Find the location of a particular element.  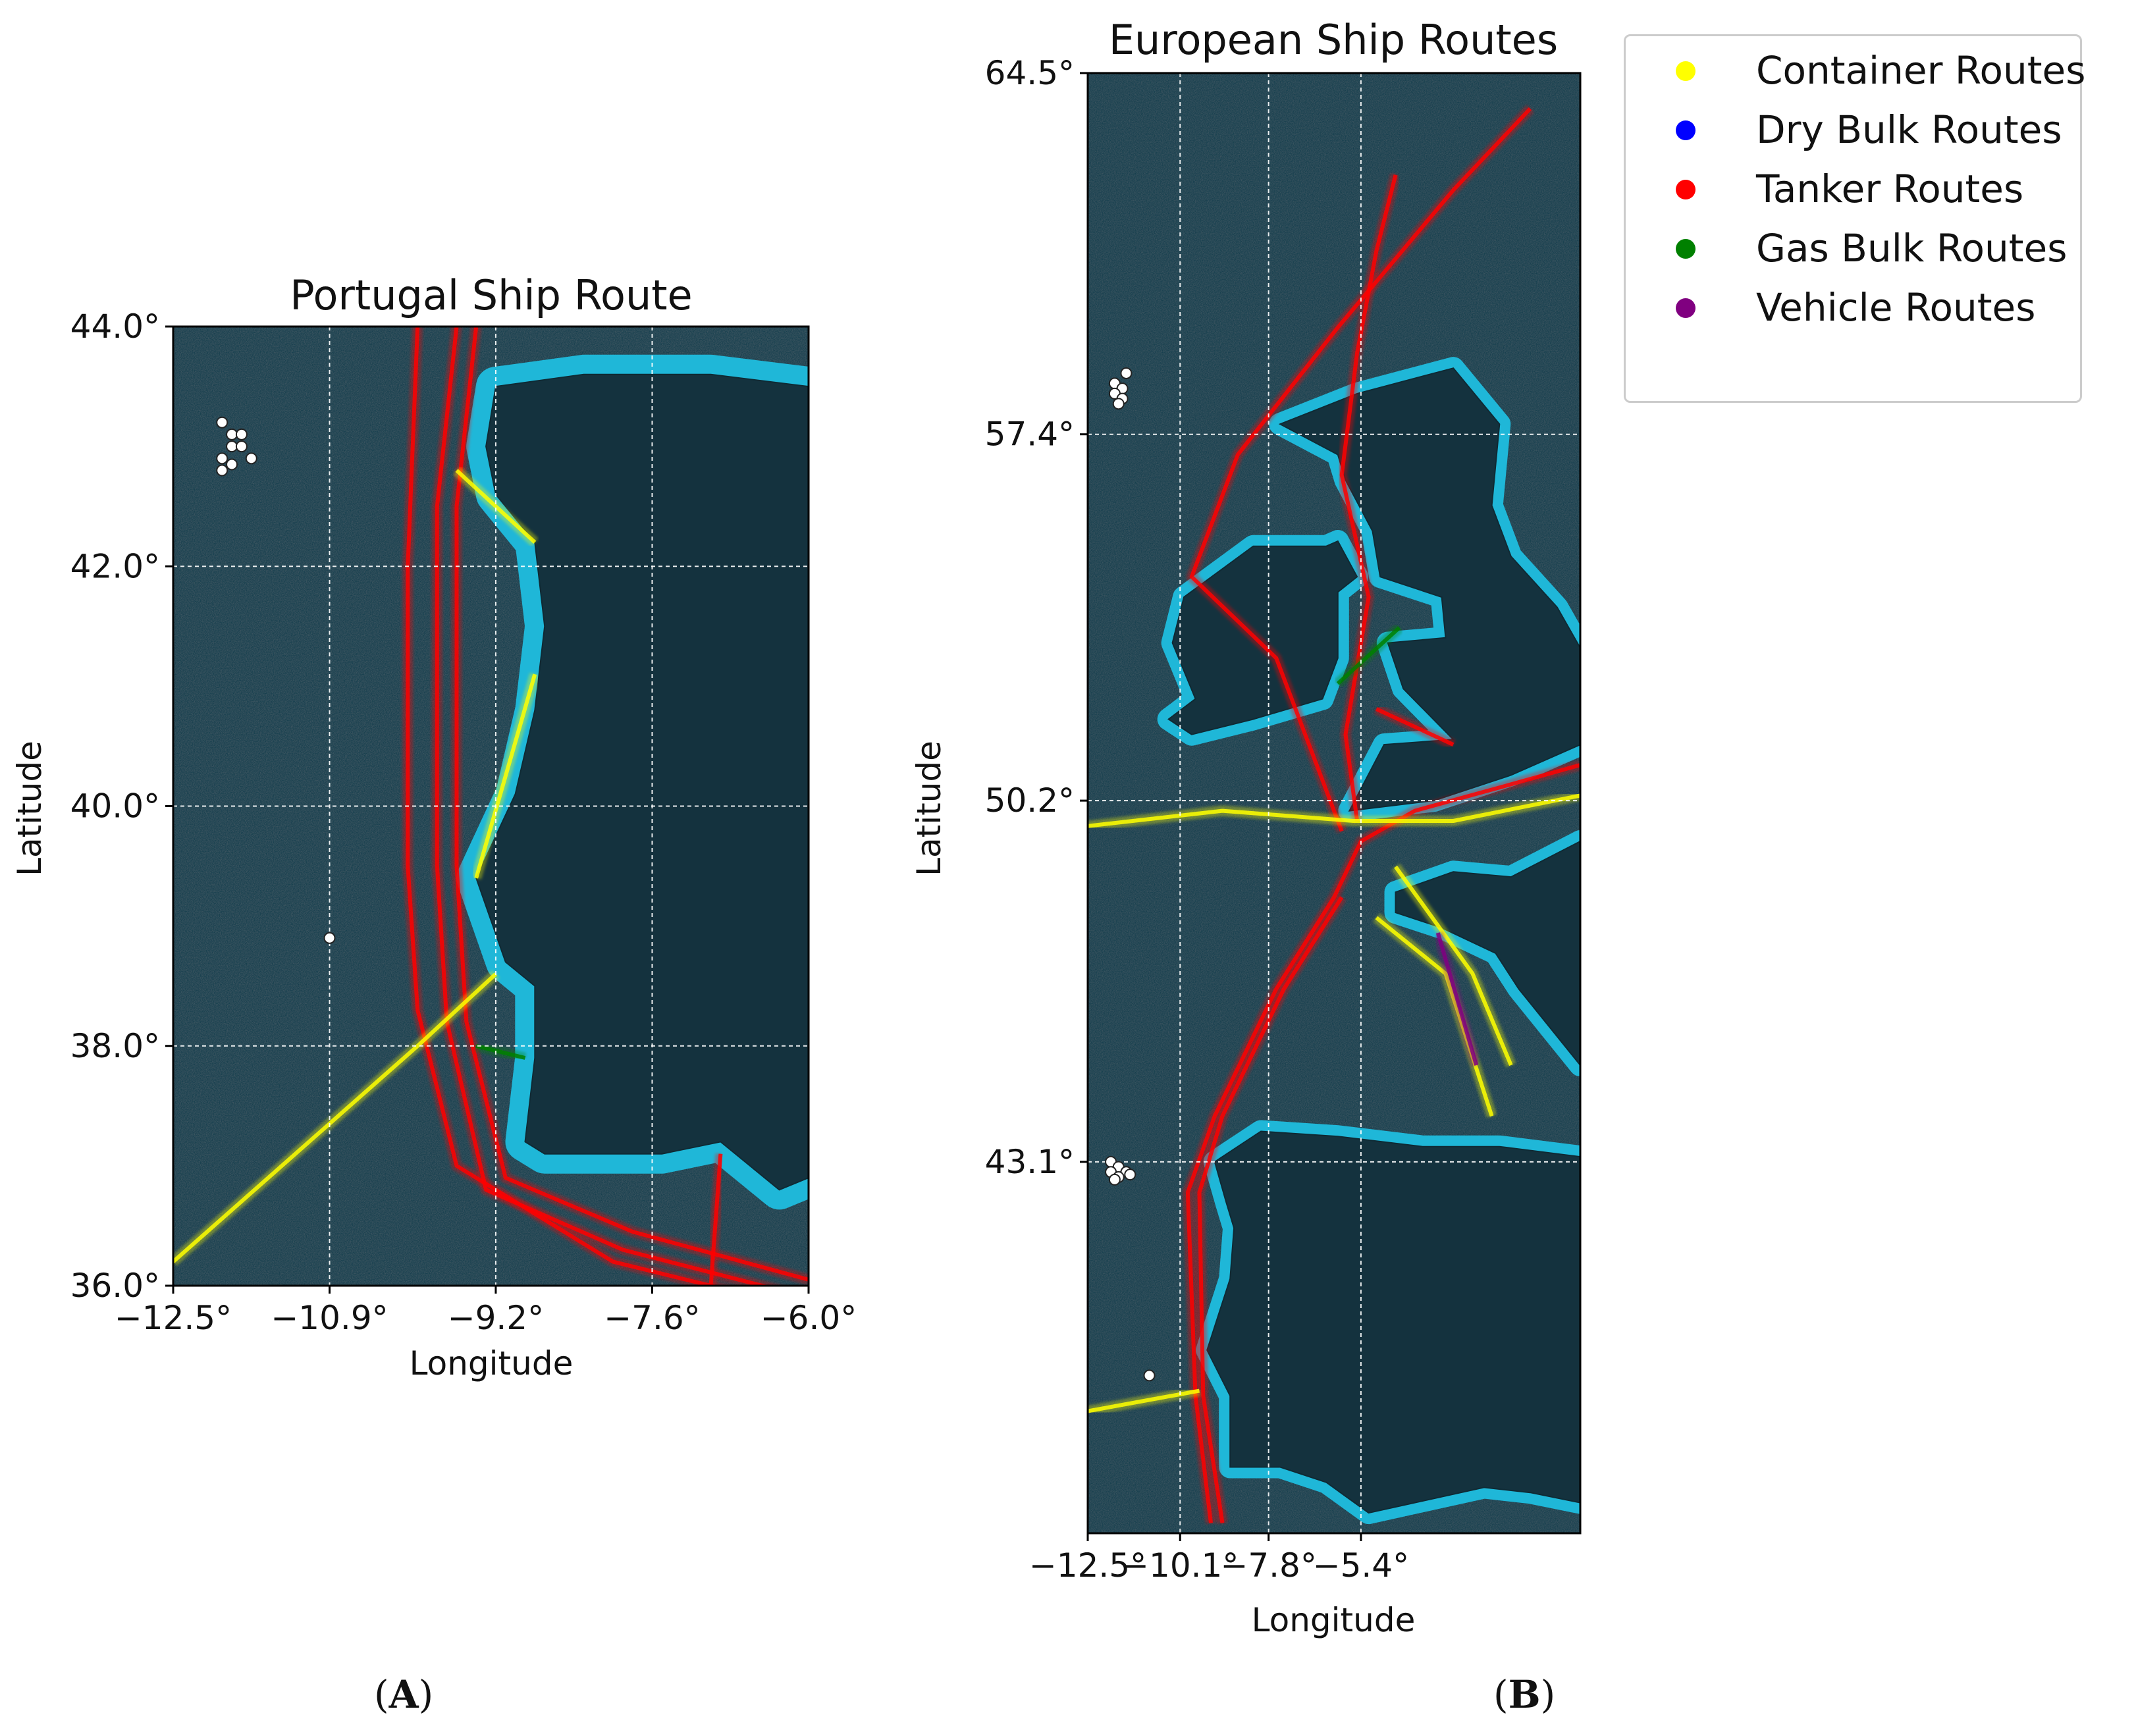

portugal-map-title: Portugal Ship Route is located at coordinates (491, 295).